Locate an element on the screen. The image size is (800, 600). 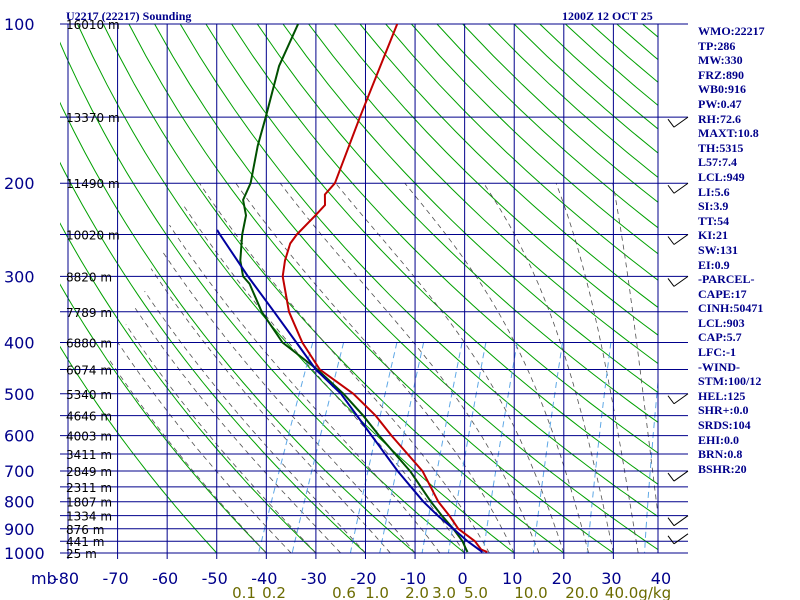
stat-item: EHI:0.0 is located at coordinates (719, 439).